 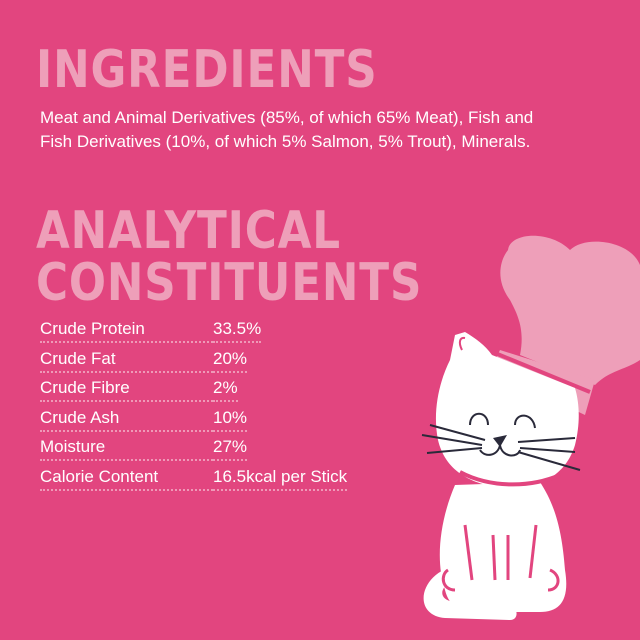 What do you see at coordinates (230, 449) in the screenshot?
I see `row-value: 27%` at bounding box center [230, 449].